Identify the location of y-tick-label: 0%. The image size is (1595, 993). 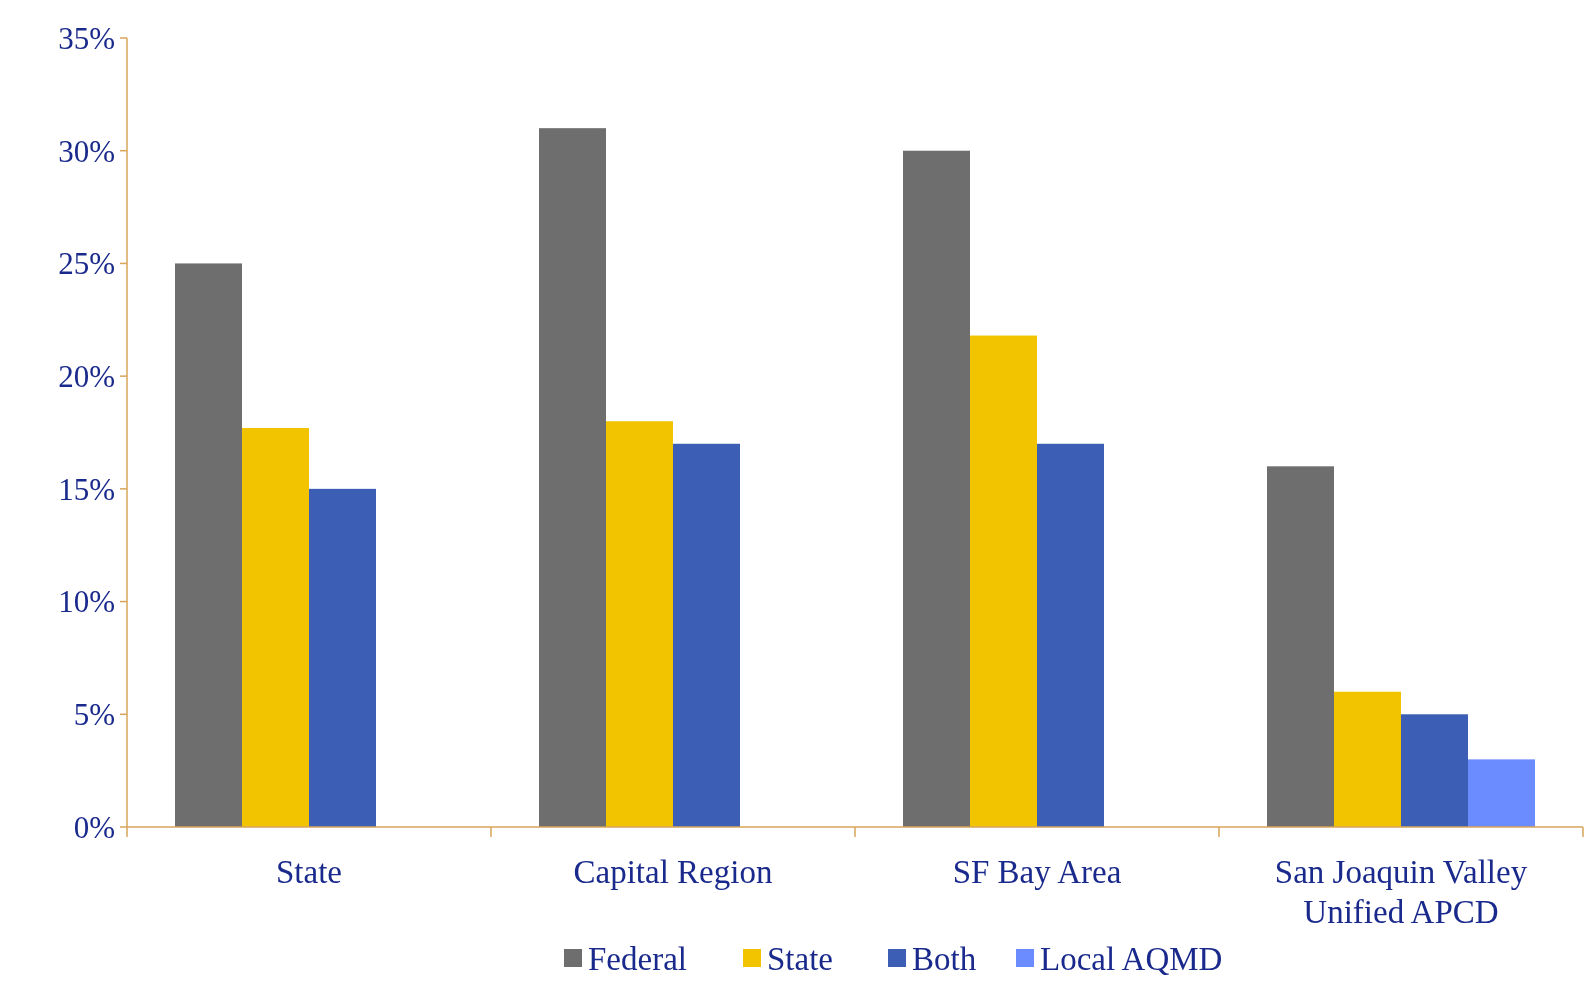
(94, 827).